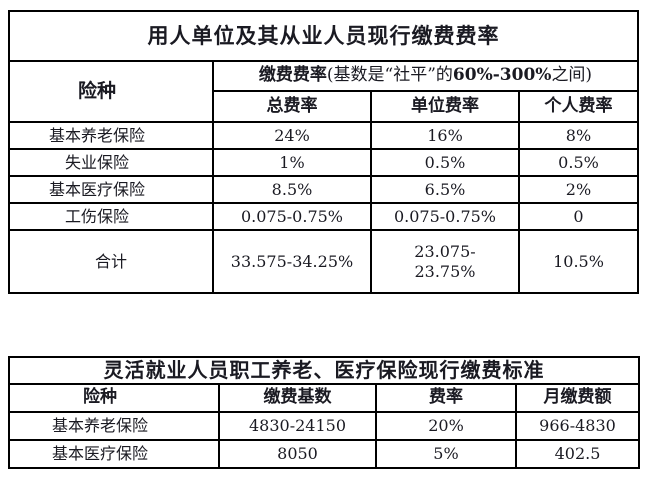 Image resolution: width=645 pixels, height=486 pixels. I want to click on total-rate-value: 1%, so click(292, 162).